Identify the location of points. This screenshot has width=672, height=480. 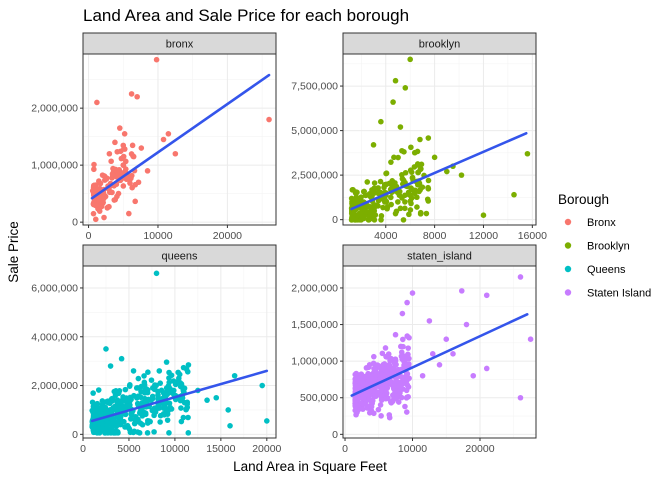
(180, 139).